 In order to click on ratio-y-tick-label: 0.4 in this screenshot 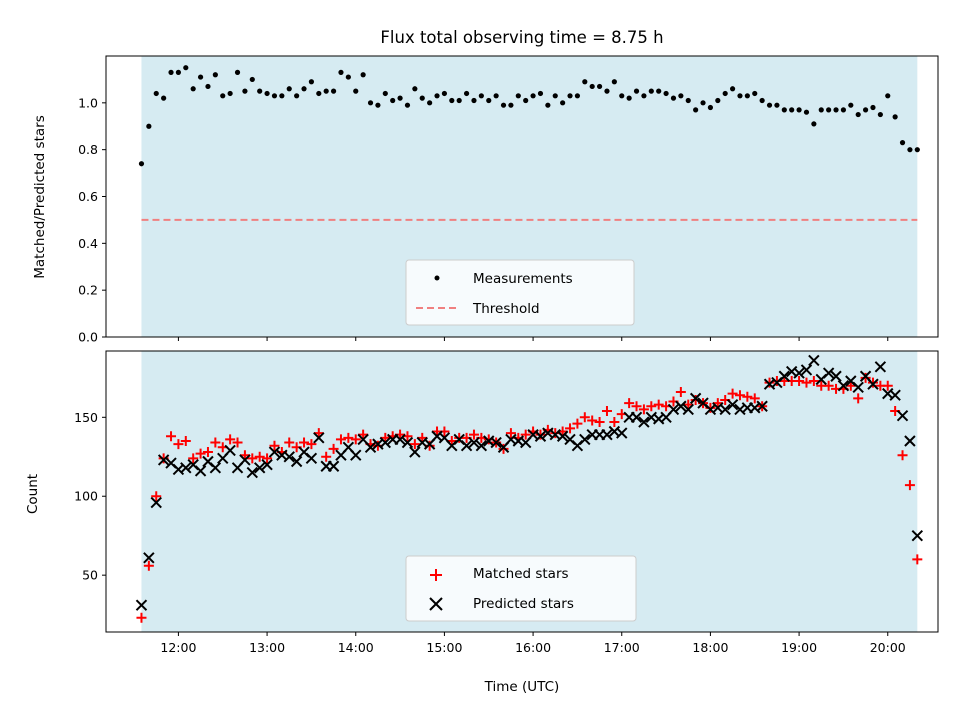, I will do `click(88, 243)`.